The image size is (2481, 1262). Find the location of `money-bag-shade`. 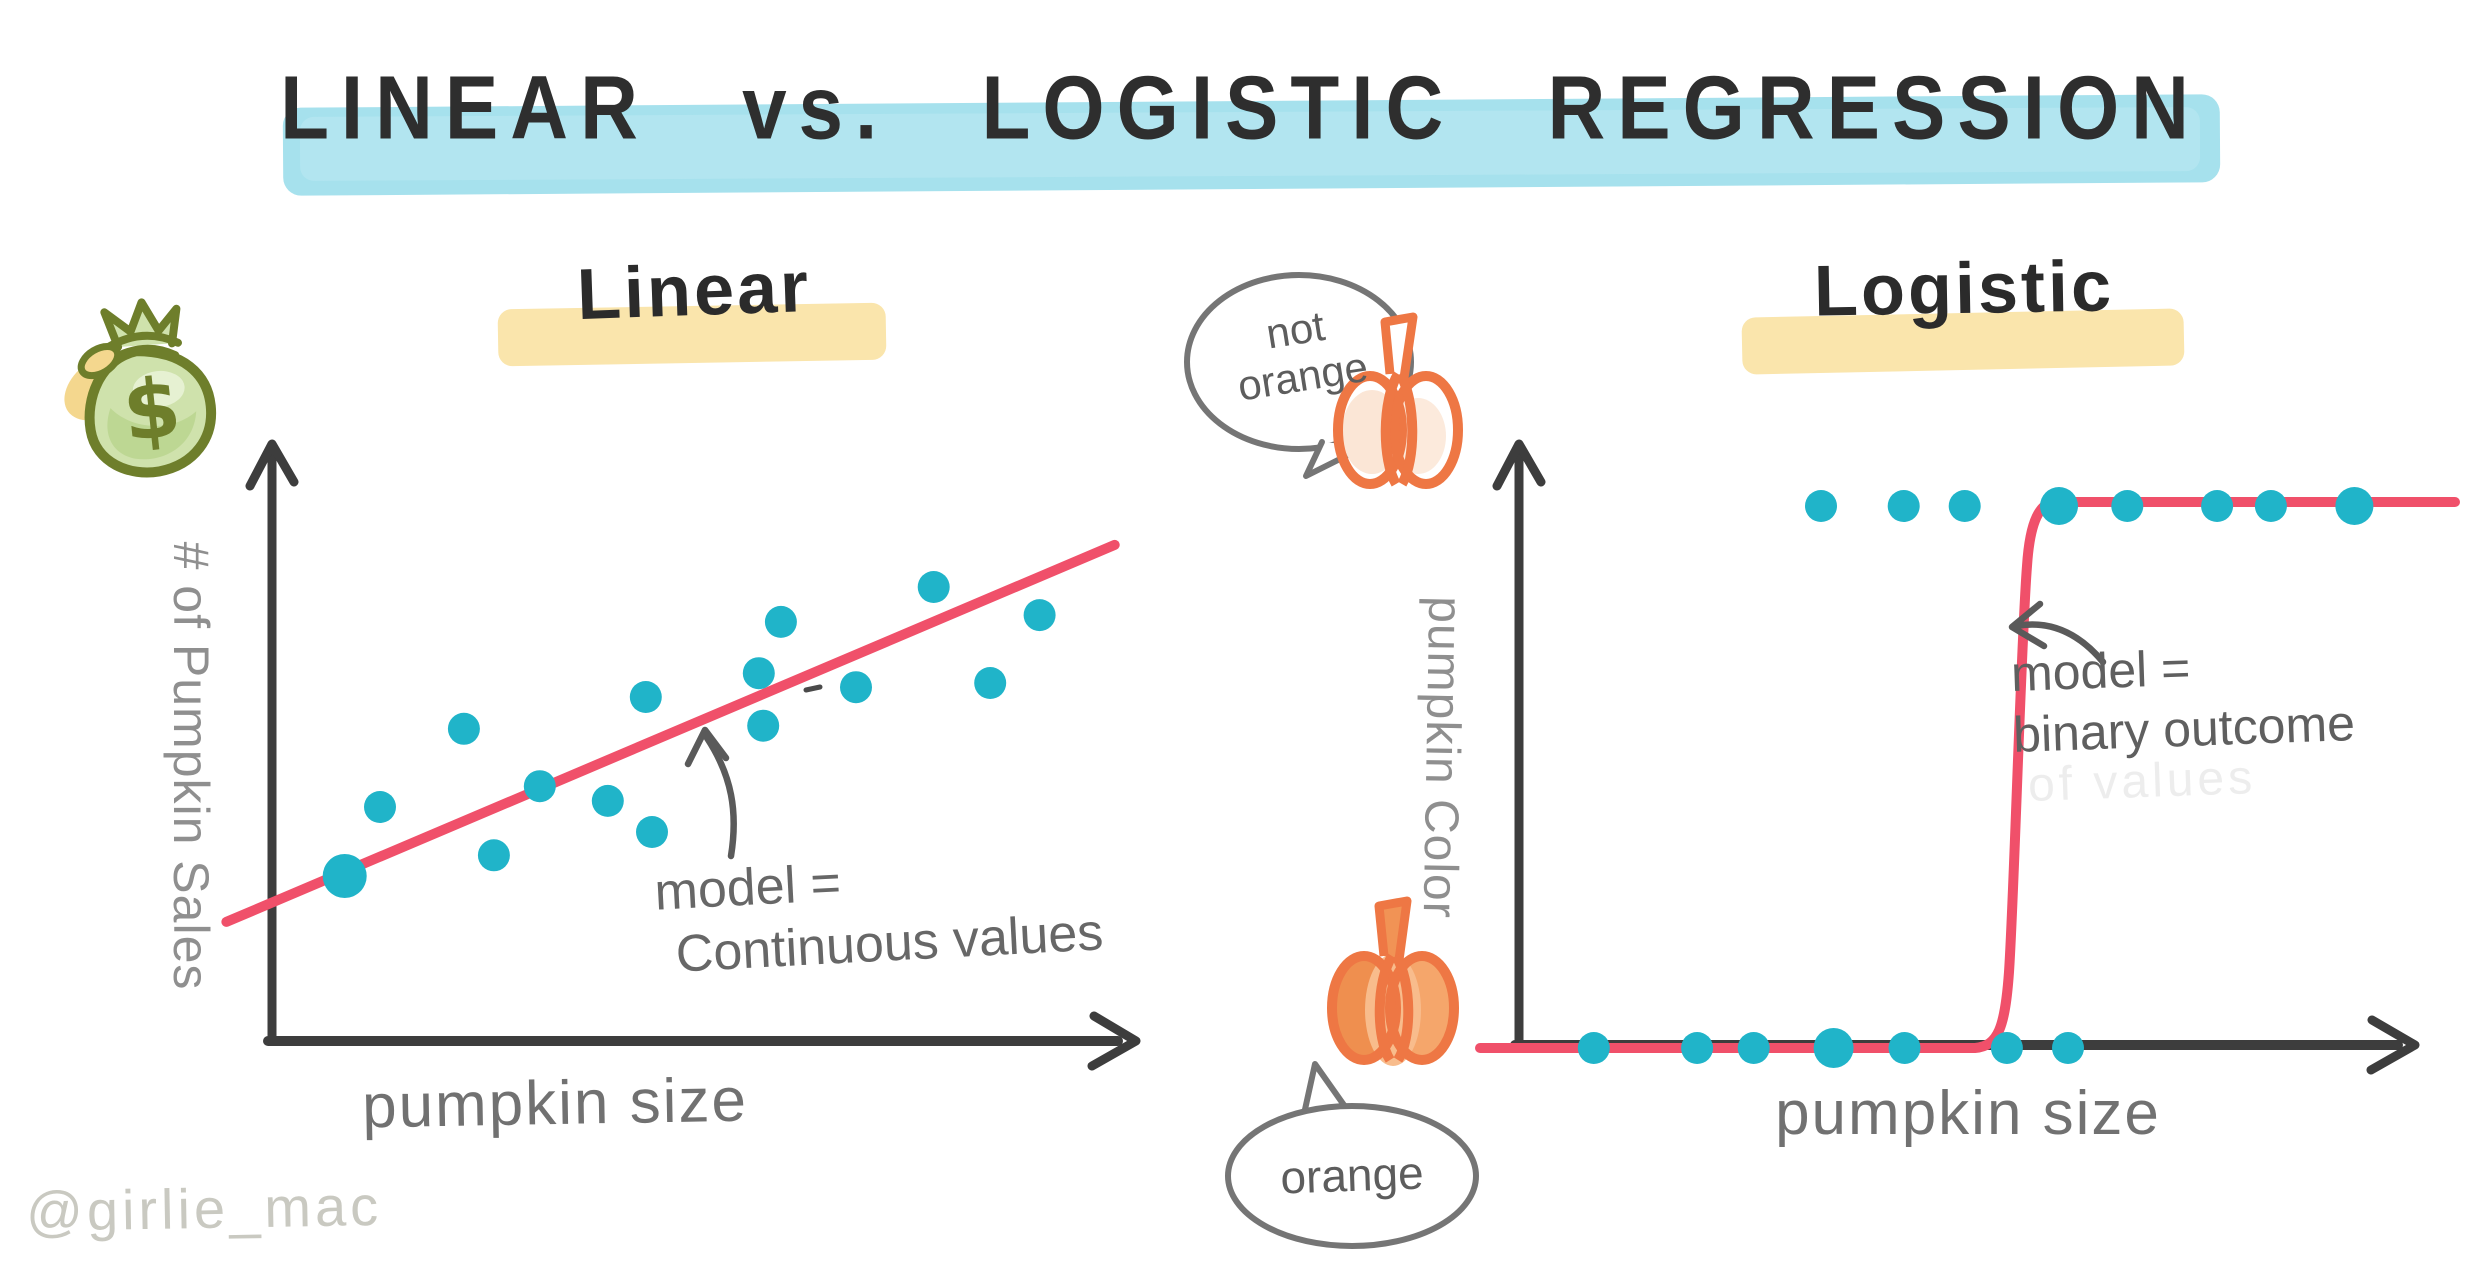

money-bag-shade is located at coordinates (152, 434).